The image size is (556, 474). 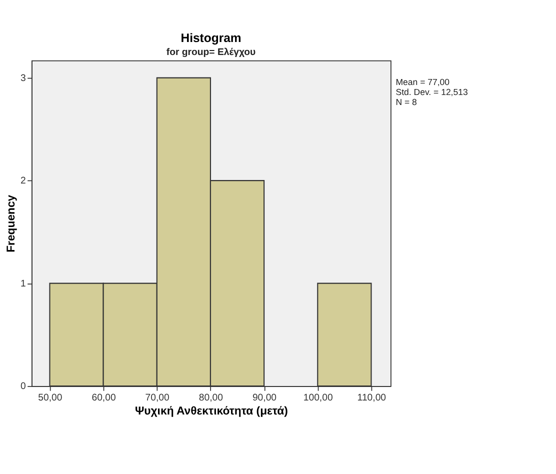 I want to click on chart-title: Histogram, so click(x=211, y=37).